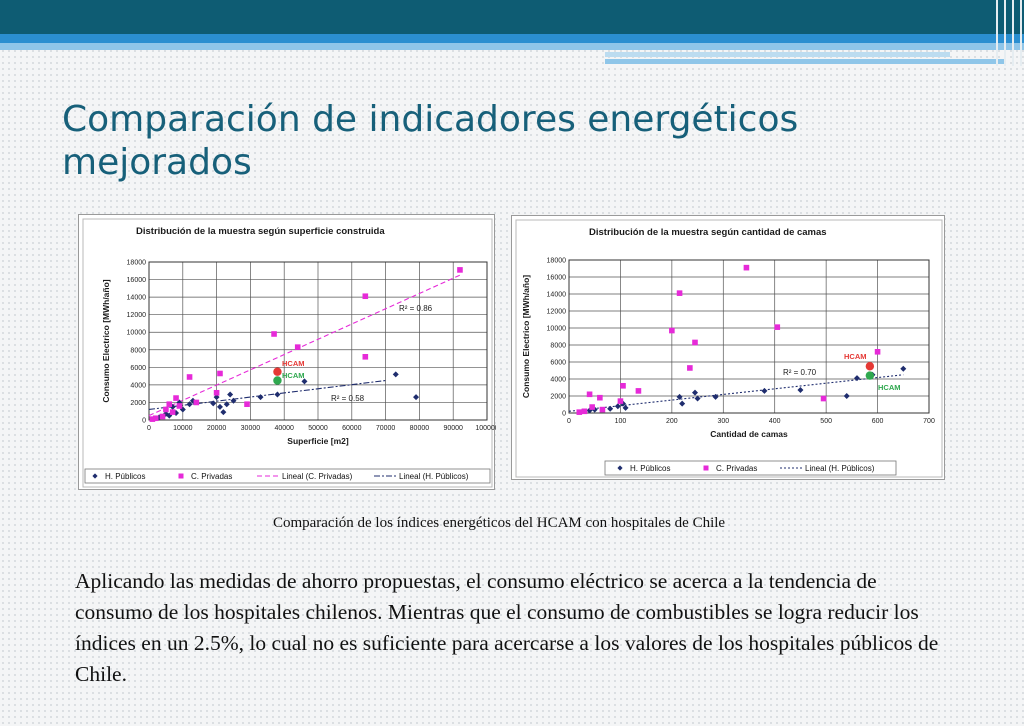  What do you see at coordinates (512, 38) in the screenshot?
I see `header-band-mid` at bounding box center [512, 38].